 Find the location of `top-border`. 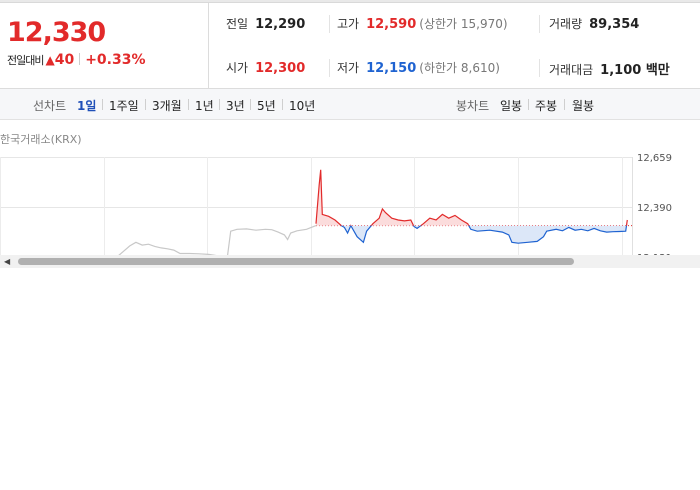

top-border is located at coordinates (350, 1).